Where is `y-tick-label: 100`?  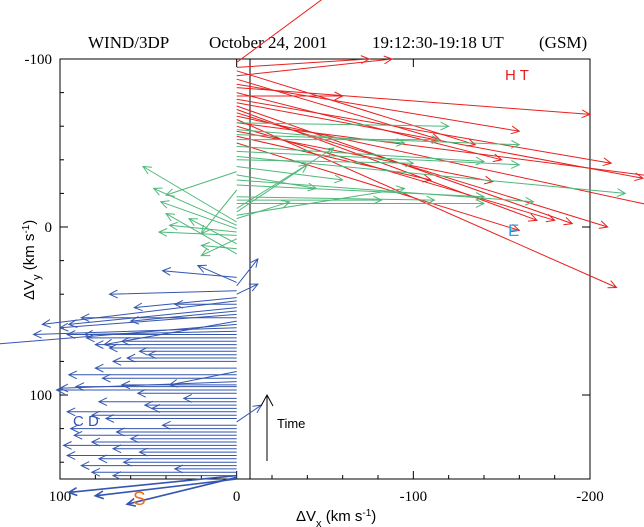
y-tick-label: 100 is located at coordinates (41, 396).